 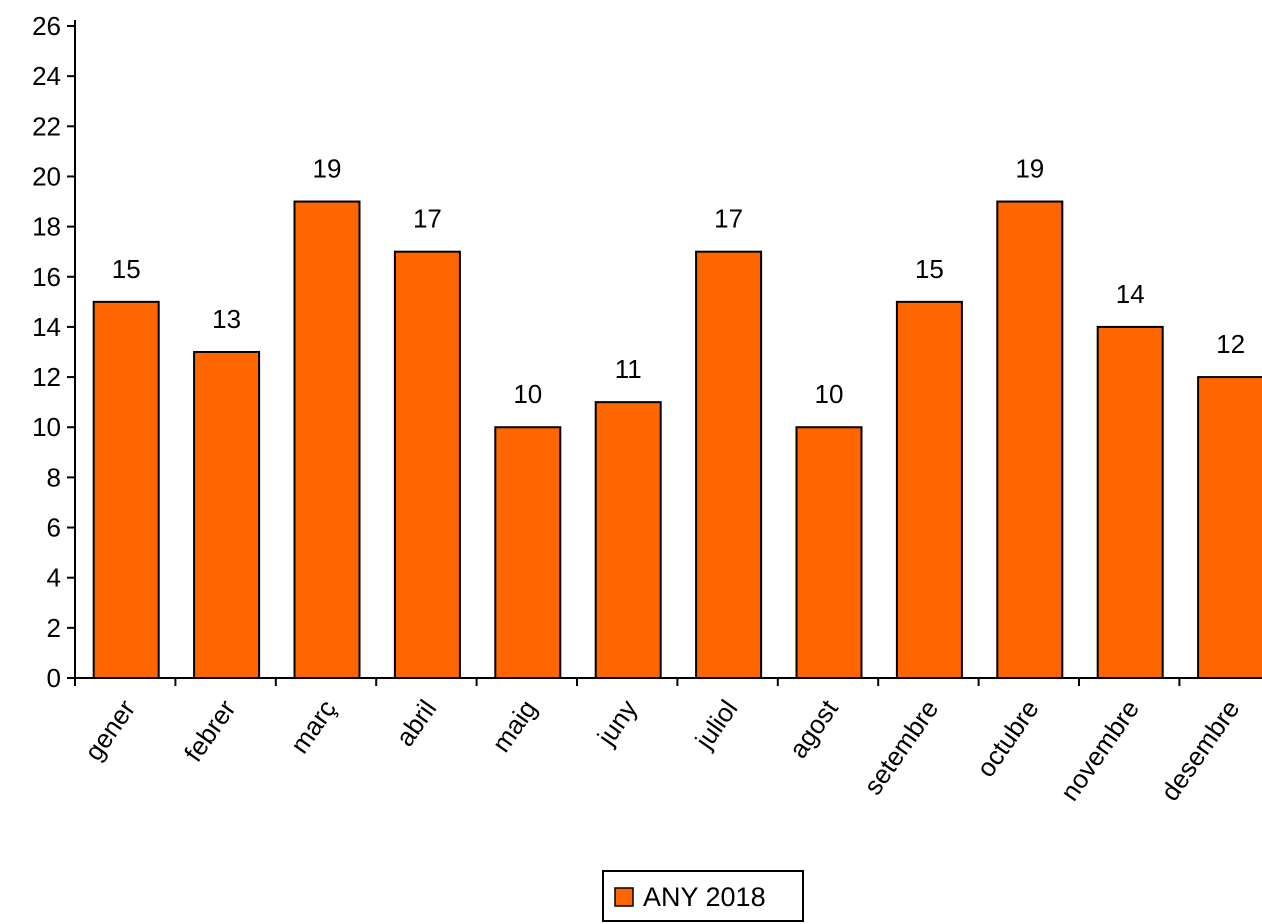 I want to click on bar-juliol, so click(x=729, y=464).